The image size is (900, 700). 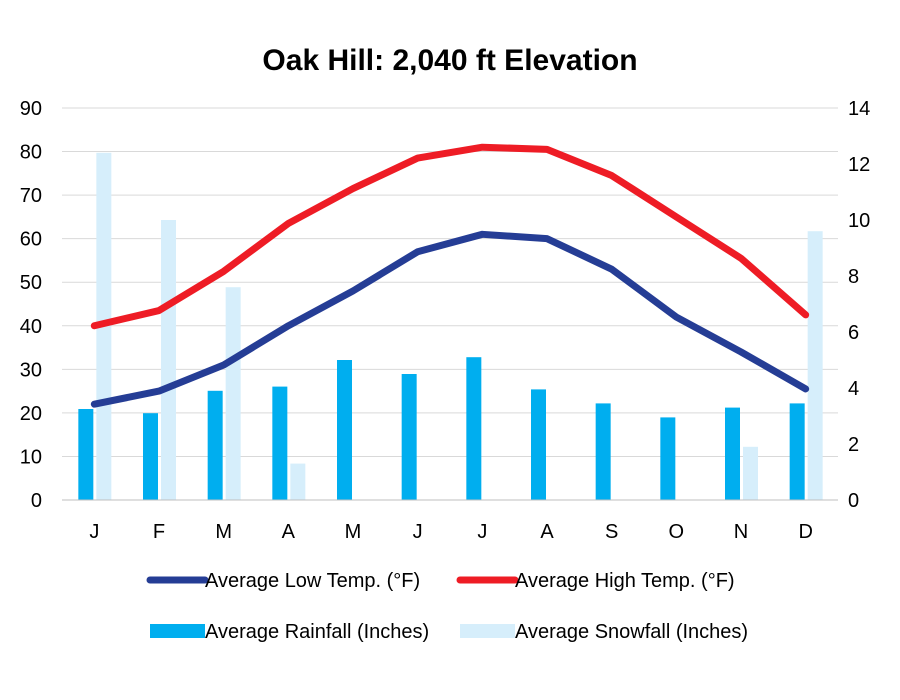 I want to click on y-right-tick-label: 2, so click(x=853, y=445).